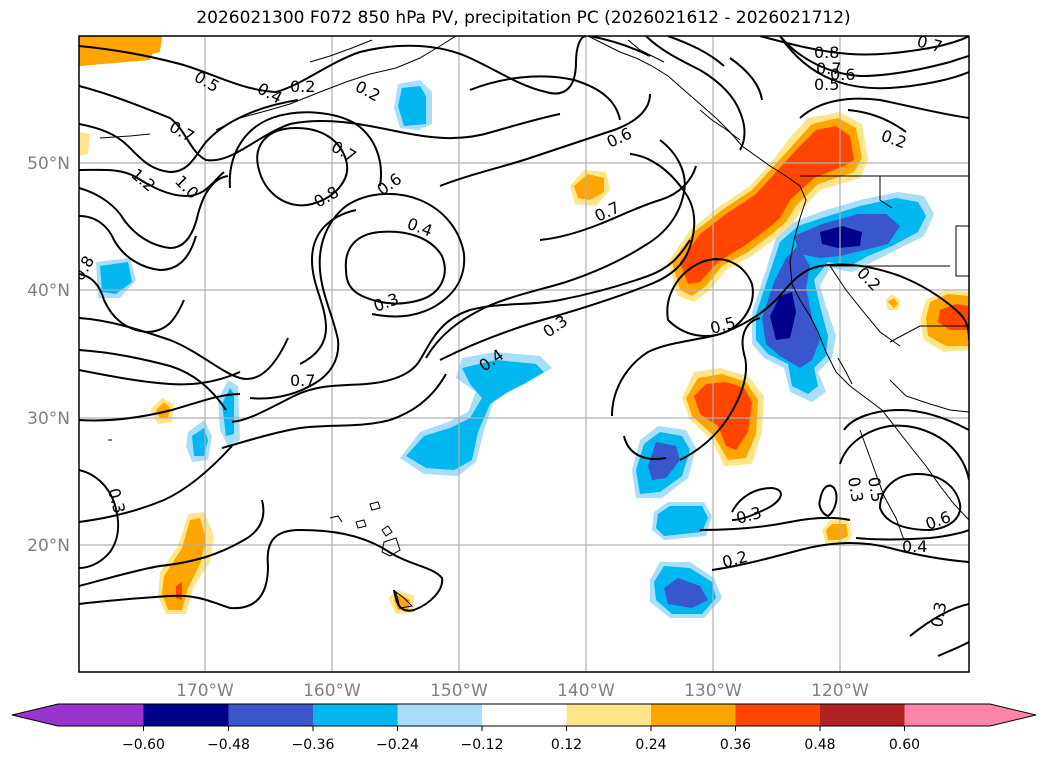 The height and width of the screenshot is (765, 1047). Describe the element at coordinates (566, 745) in the screenshot. I see `colorbar-tick-label: 0.12` at that location.